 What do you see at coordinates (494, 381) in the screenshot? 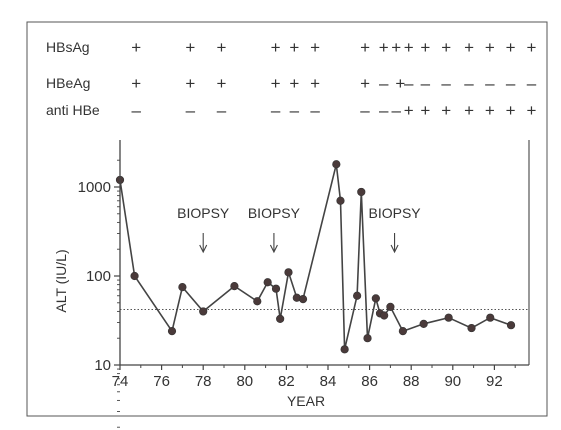
I see `x-tick-label: 92` at bounding box center [494, 381].